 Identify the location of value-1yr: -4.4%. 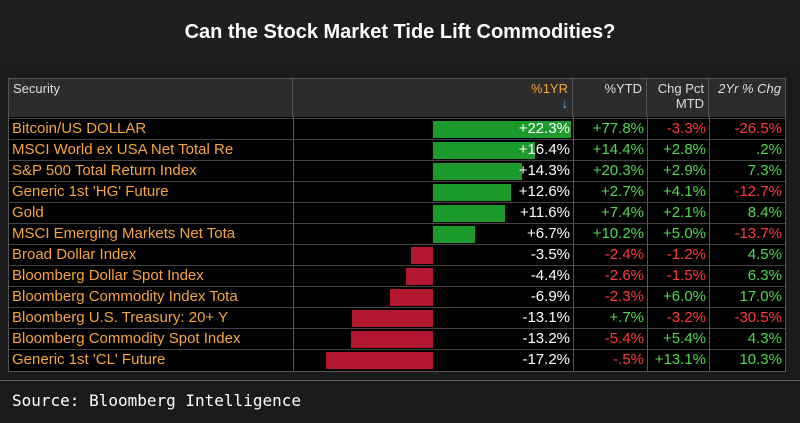
(550, 275).